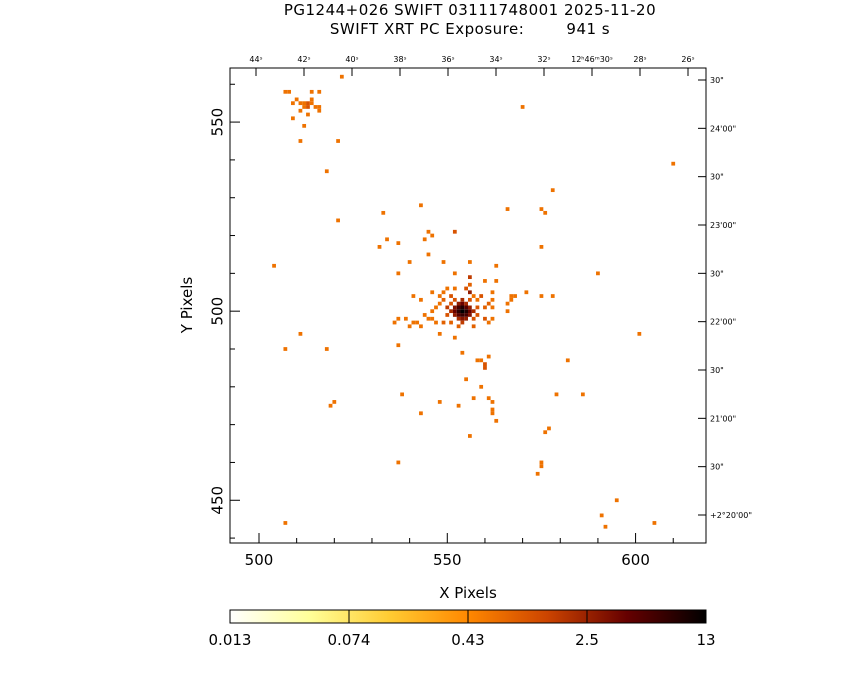 Image resolution: width=850 pixels, height=680 pixels. Describe the element at coordinates (639, 59) in the screenshot. I see `ra-tick-label: 28ˢ` at that location.